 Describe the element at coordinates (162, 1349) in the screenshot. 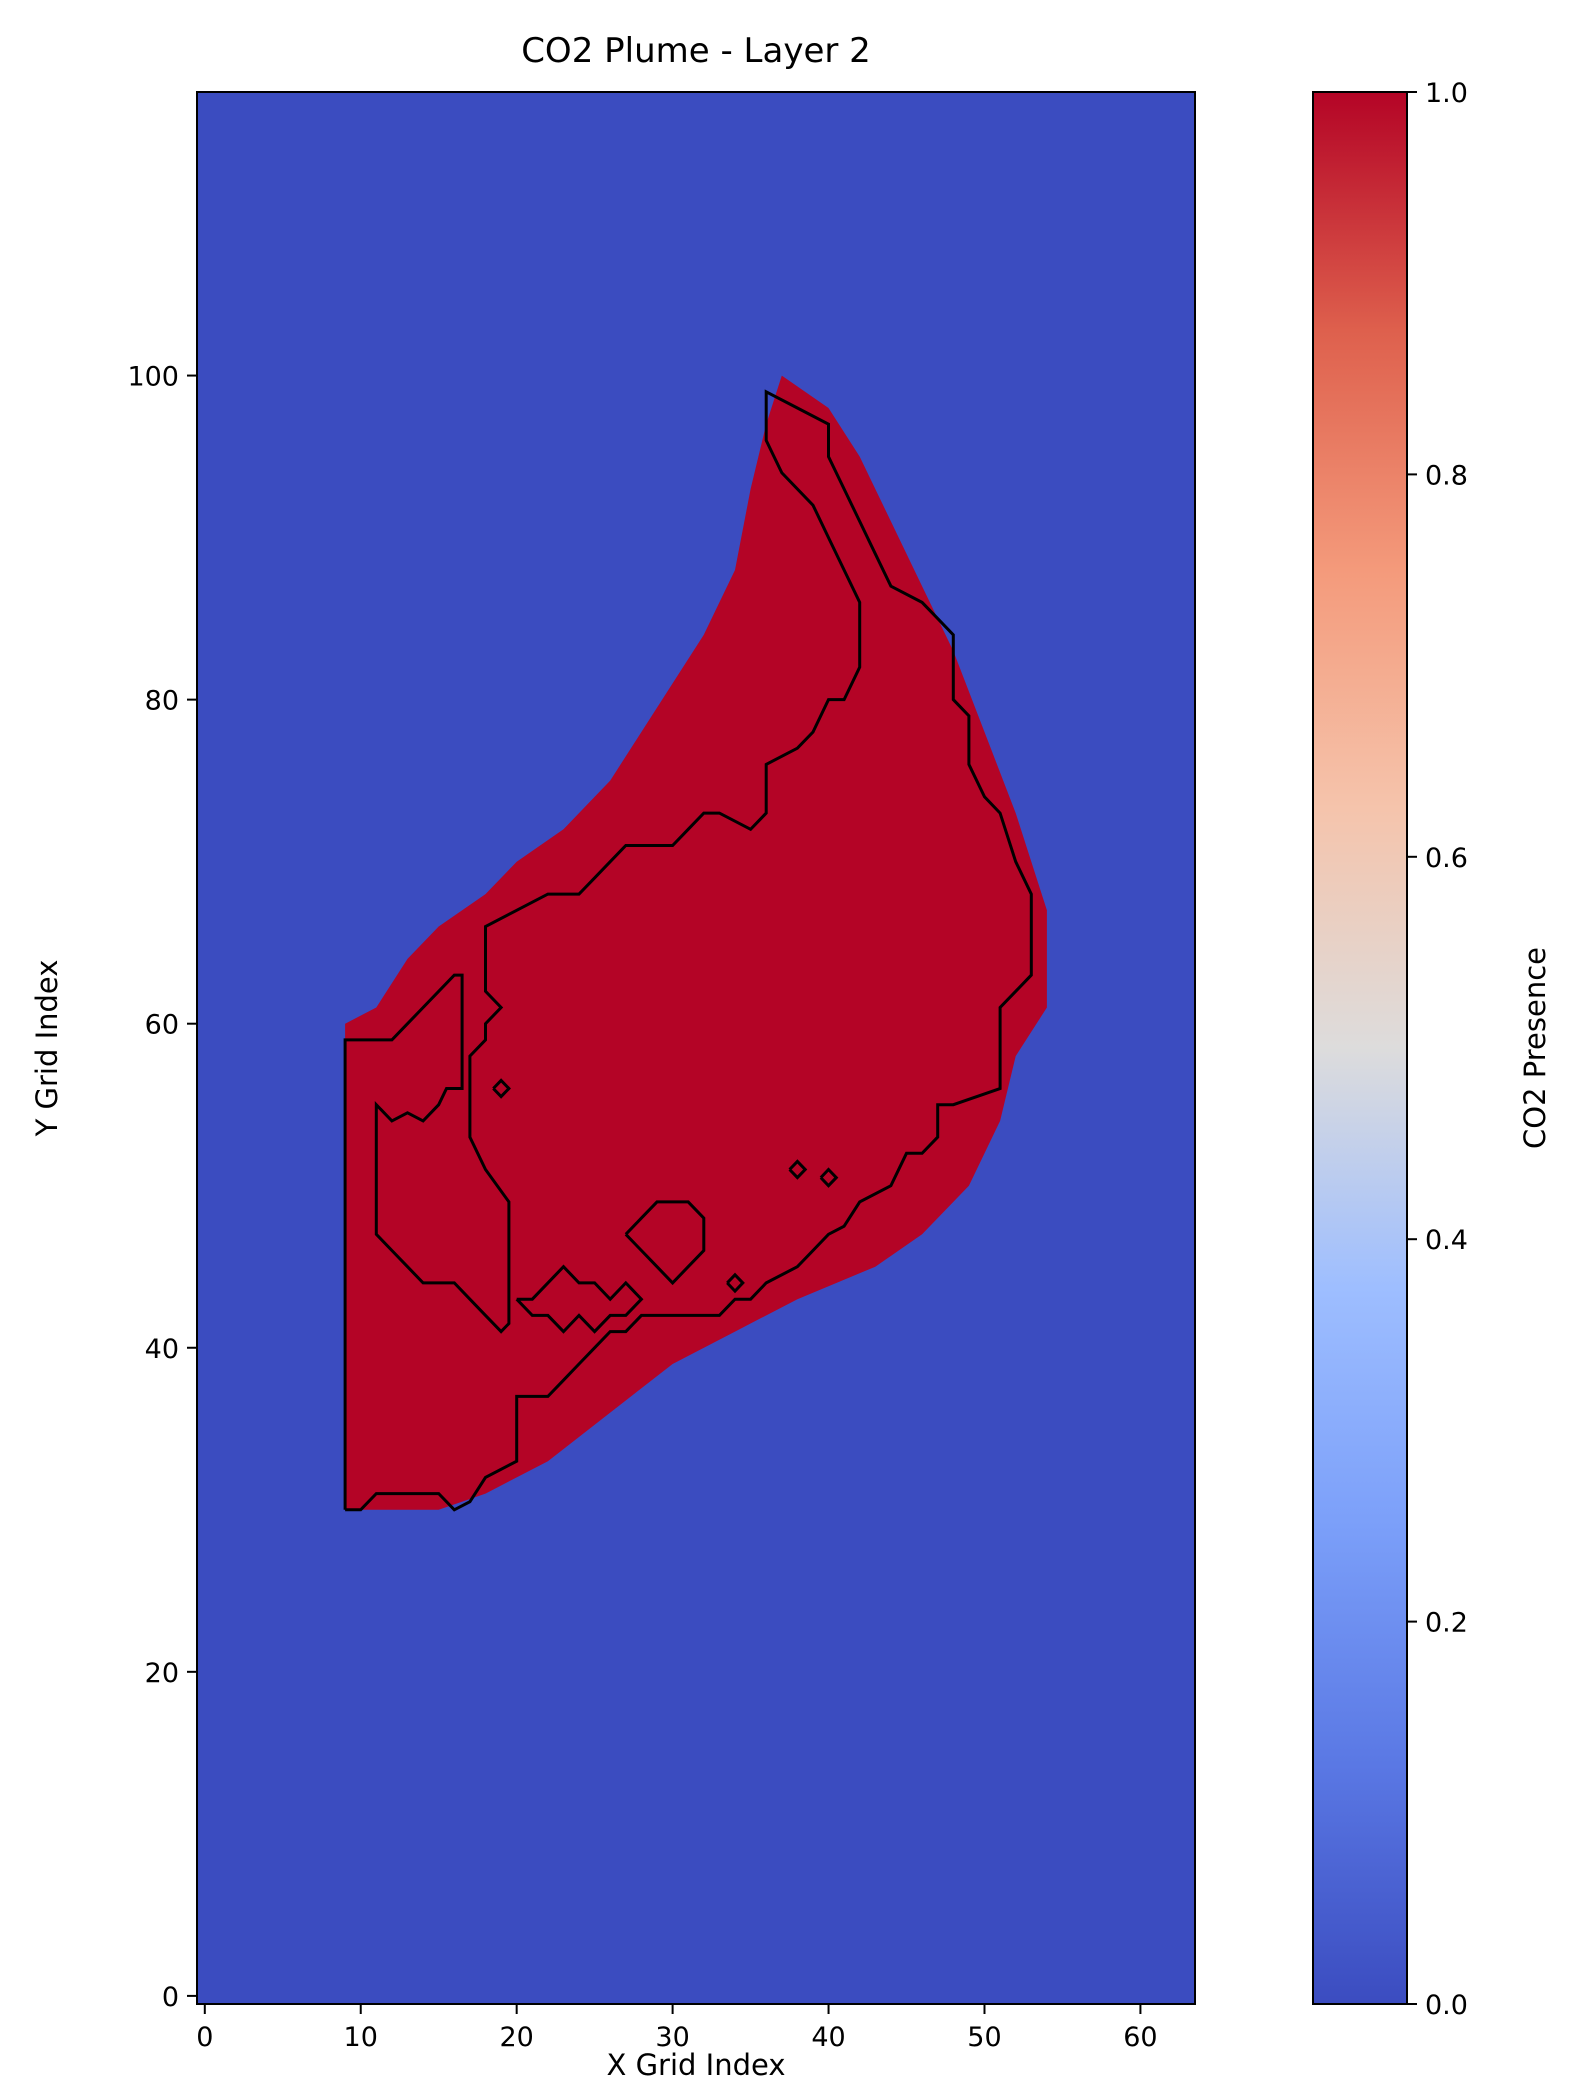

I see `y-tick-label: 40` at that location.